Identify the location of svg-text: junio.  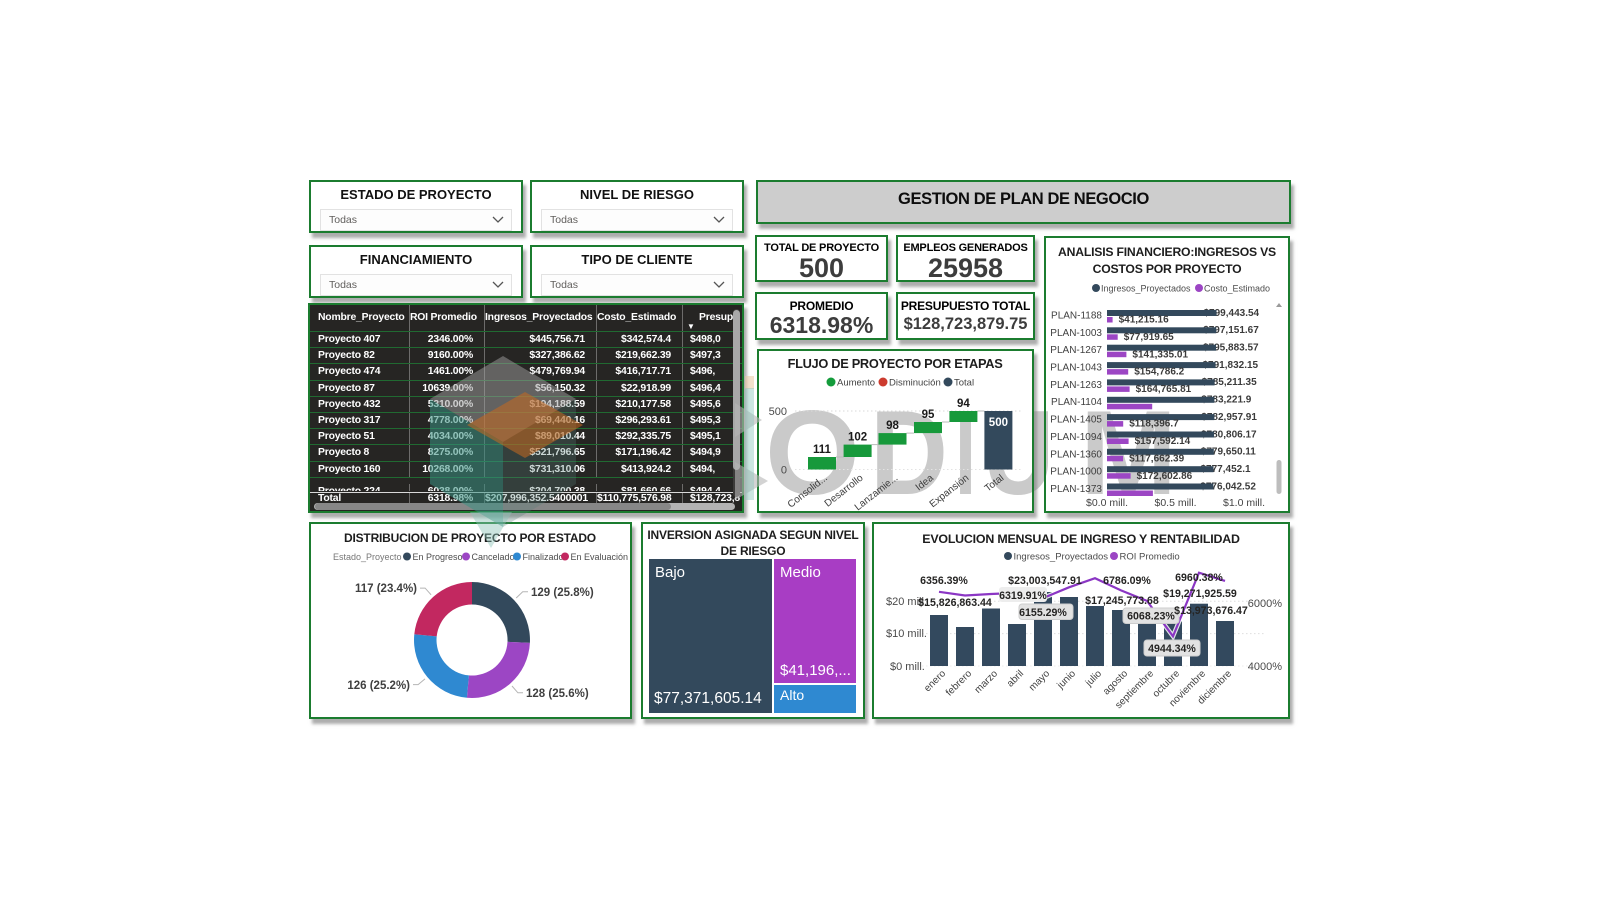
(1067, 680).